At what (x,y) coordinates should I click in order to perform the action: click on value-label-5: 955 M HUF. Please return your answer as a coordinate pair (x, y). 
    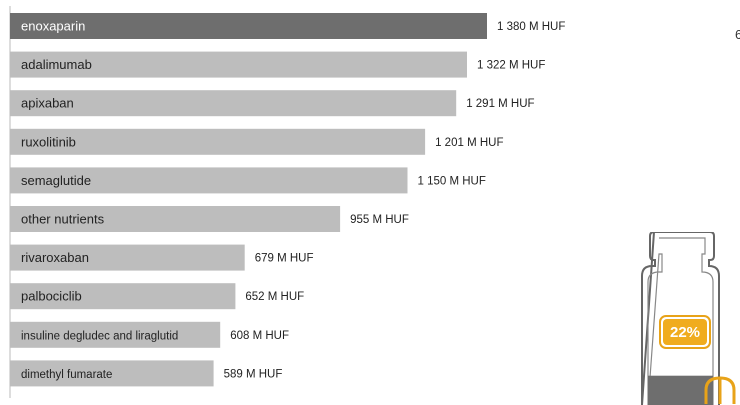
    Looking at the image, I should click on (379, 220).